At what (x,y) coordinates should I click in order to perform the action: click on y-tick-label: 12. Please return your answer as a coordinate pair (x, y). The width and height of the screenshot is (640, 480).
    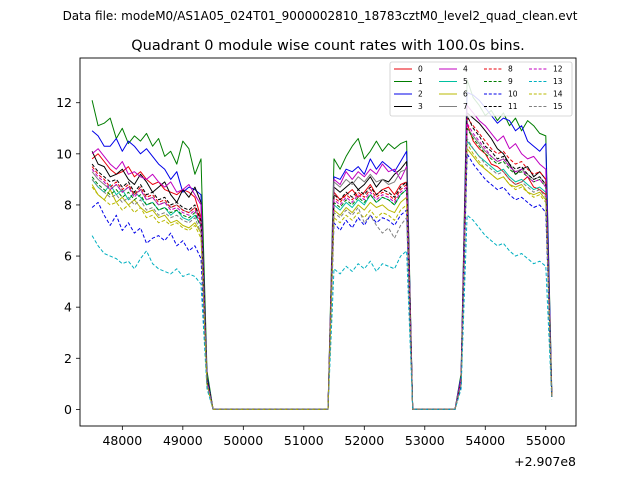
    Looking at the image, I should click on (64, 102).